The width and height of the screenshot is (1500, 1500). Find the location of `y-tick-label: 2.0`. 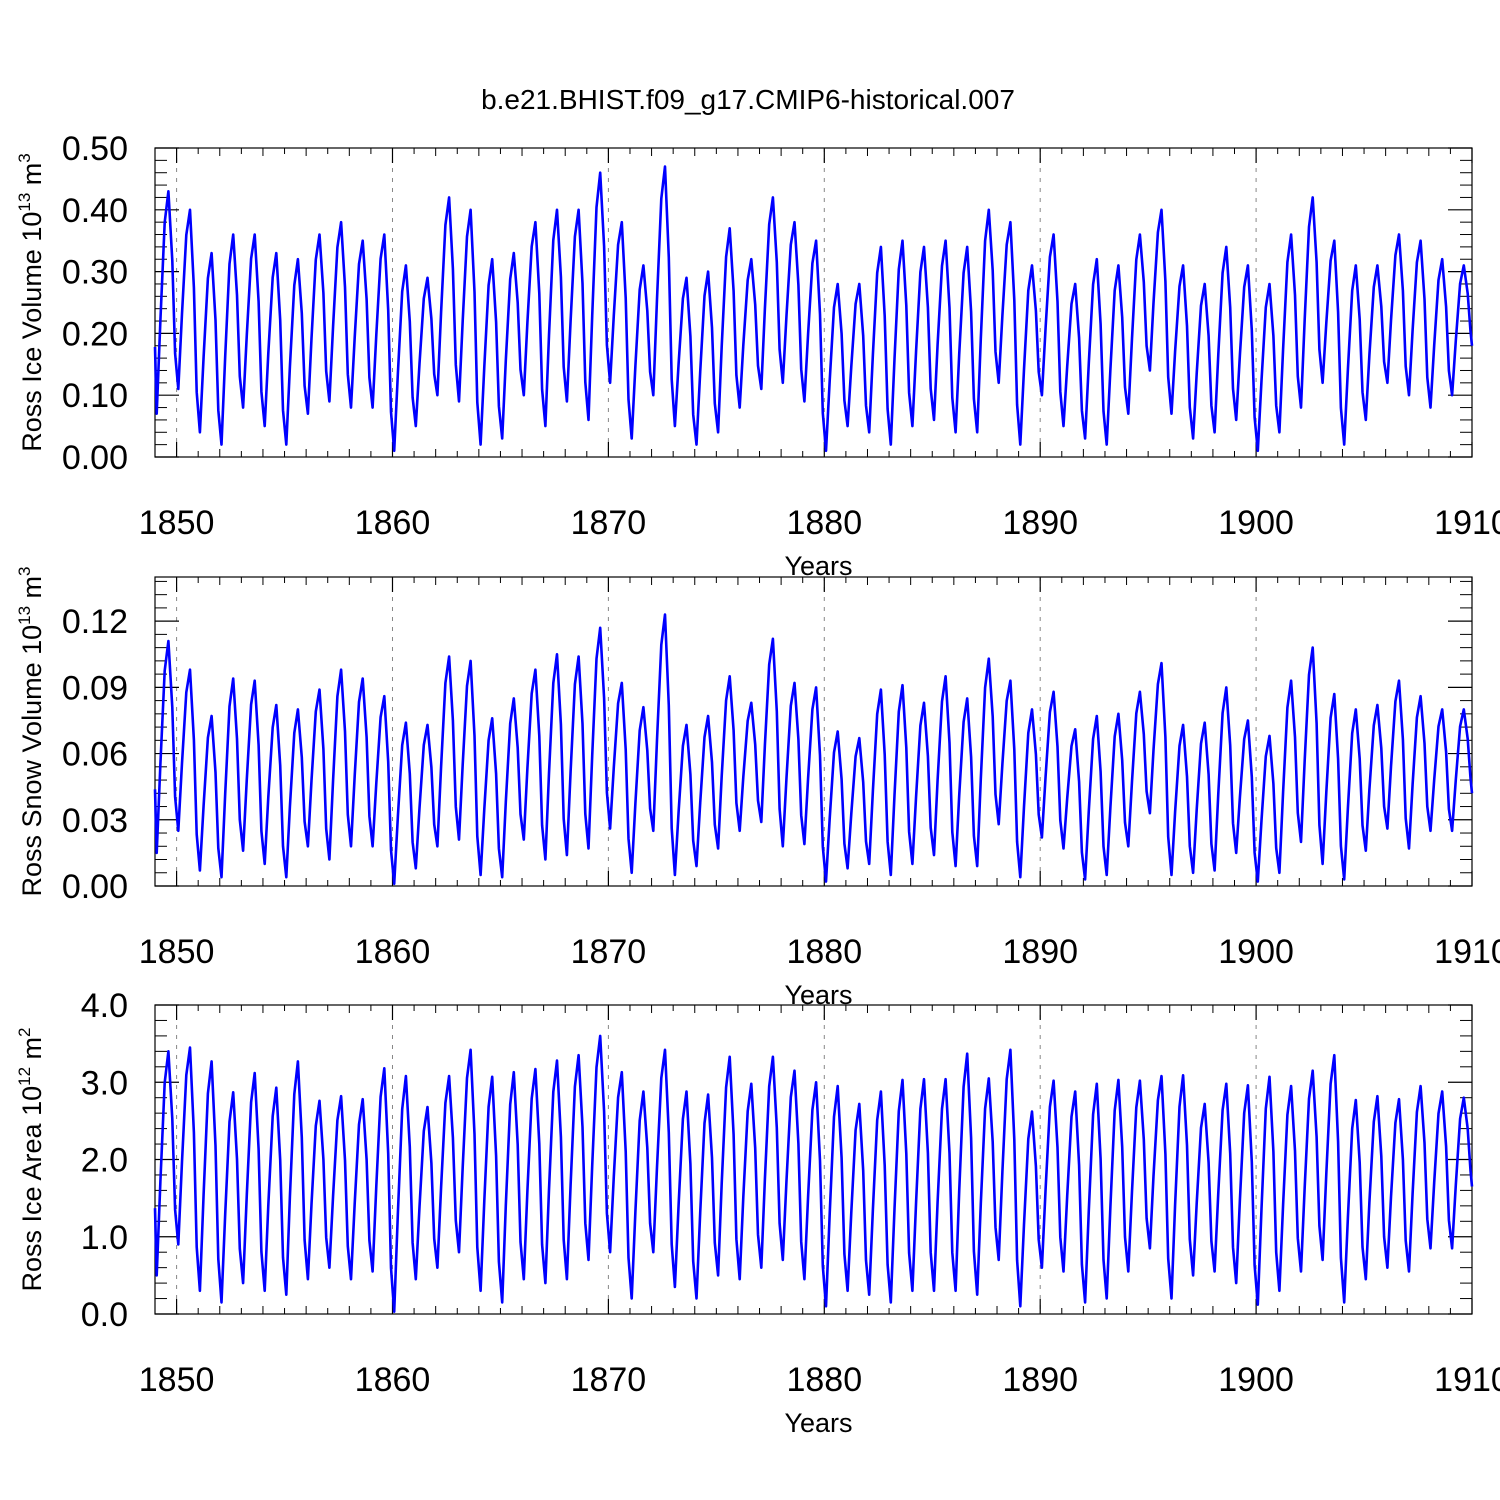

y-tick-label: 2.0 is located at coordinates (104, 1161).